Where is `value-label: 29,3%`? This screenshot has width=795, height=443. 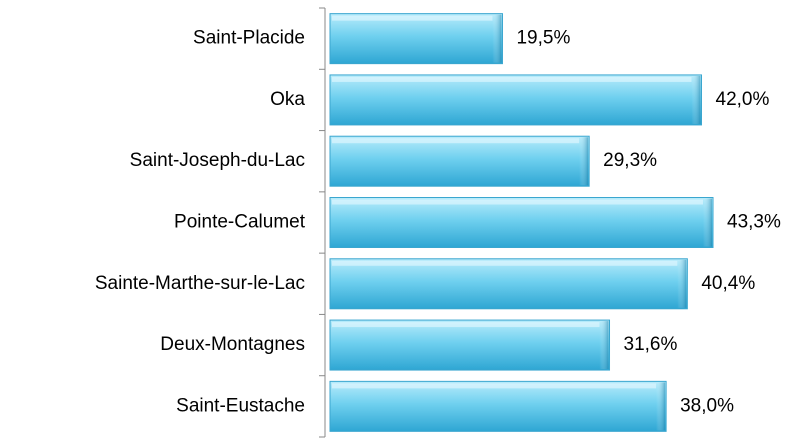
value-label: 29,3% is located at coordinates (630, 160).